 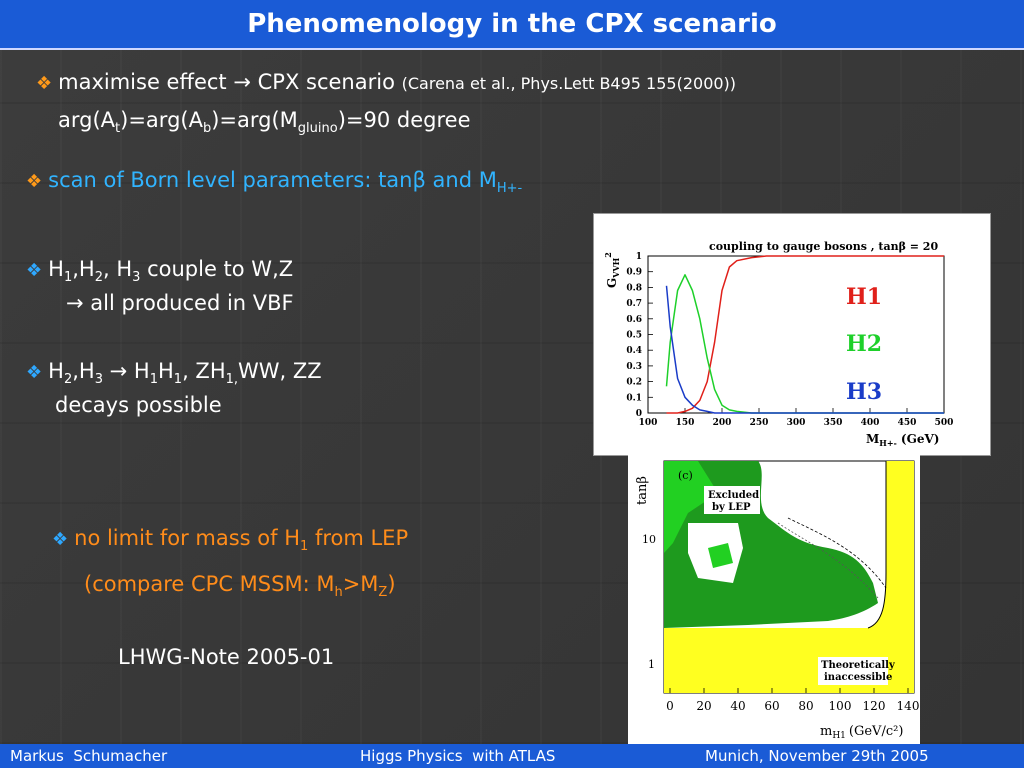 What do you see at coordinates (649, 539) in the screenshot?
I see `y-tick-10: 10` at bounding box center [649, 539].